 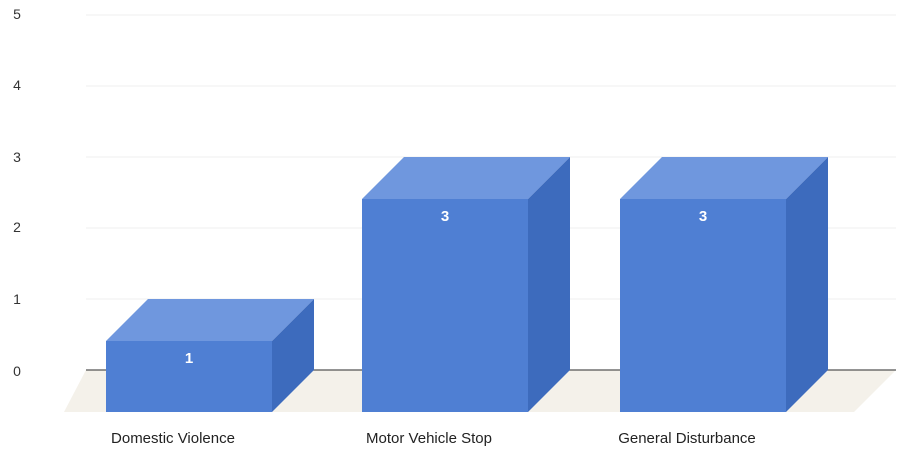 What do you see at coordinates (17, 14) in the screenshot?
I see `y-tick-label: 5` at bounding box center [17, 14].